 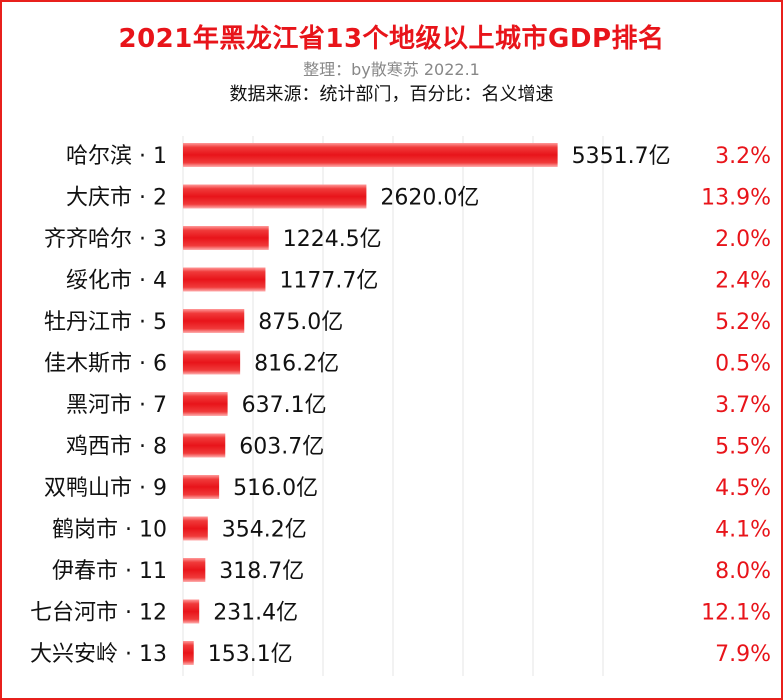 I want to click on growth-rate-label: 12.1%, so click(x=736, y=613).